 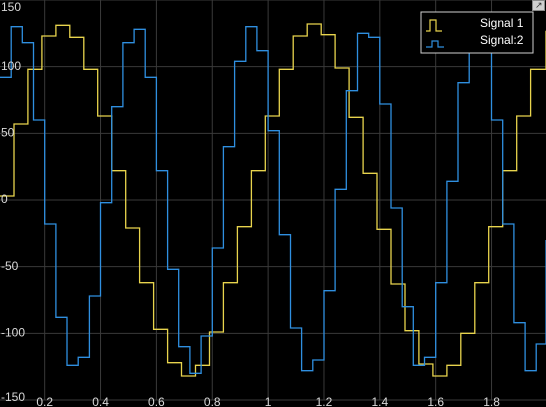 I want to click on y-tick-label: -50, so click(x=10, y=266).